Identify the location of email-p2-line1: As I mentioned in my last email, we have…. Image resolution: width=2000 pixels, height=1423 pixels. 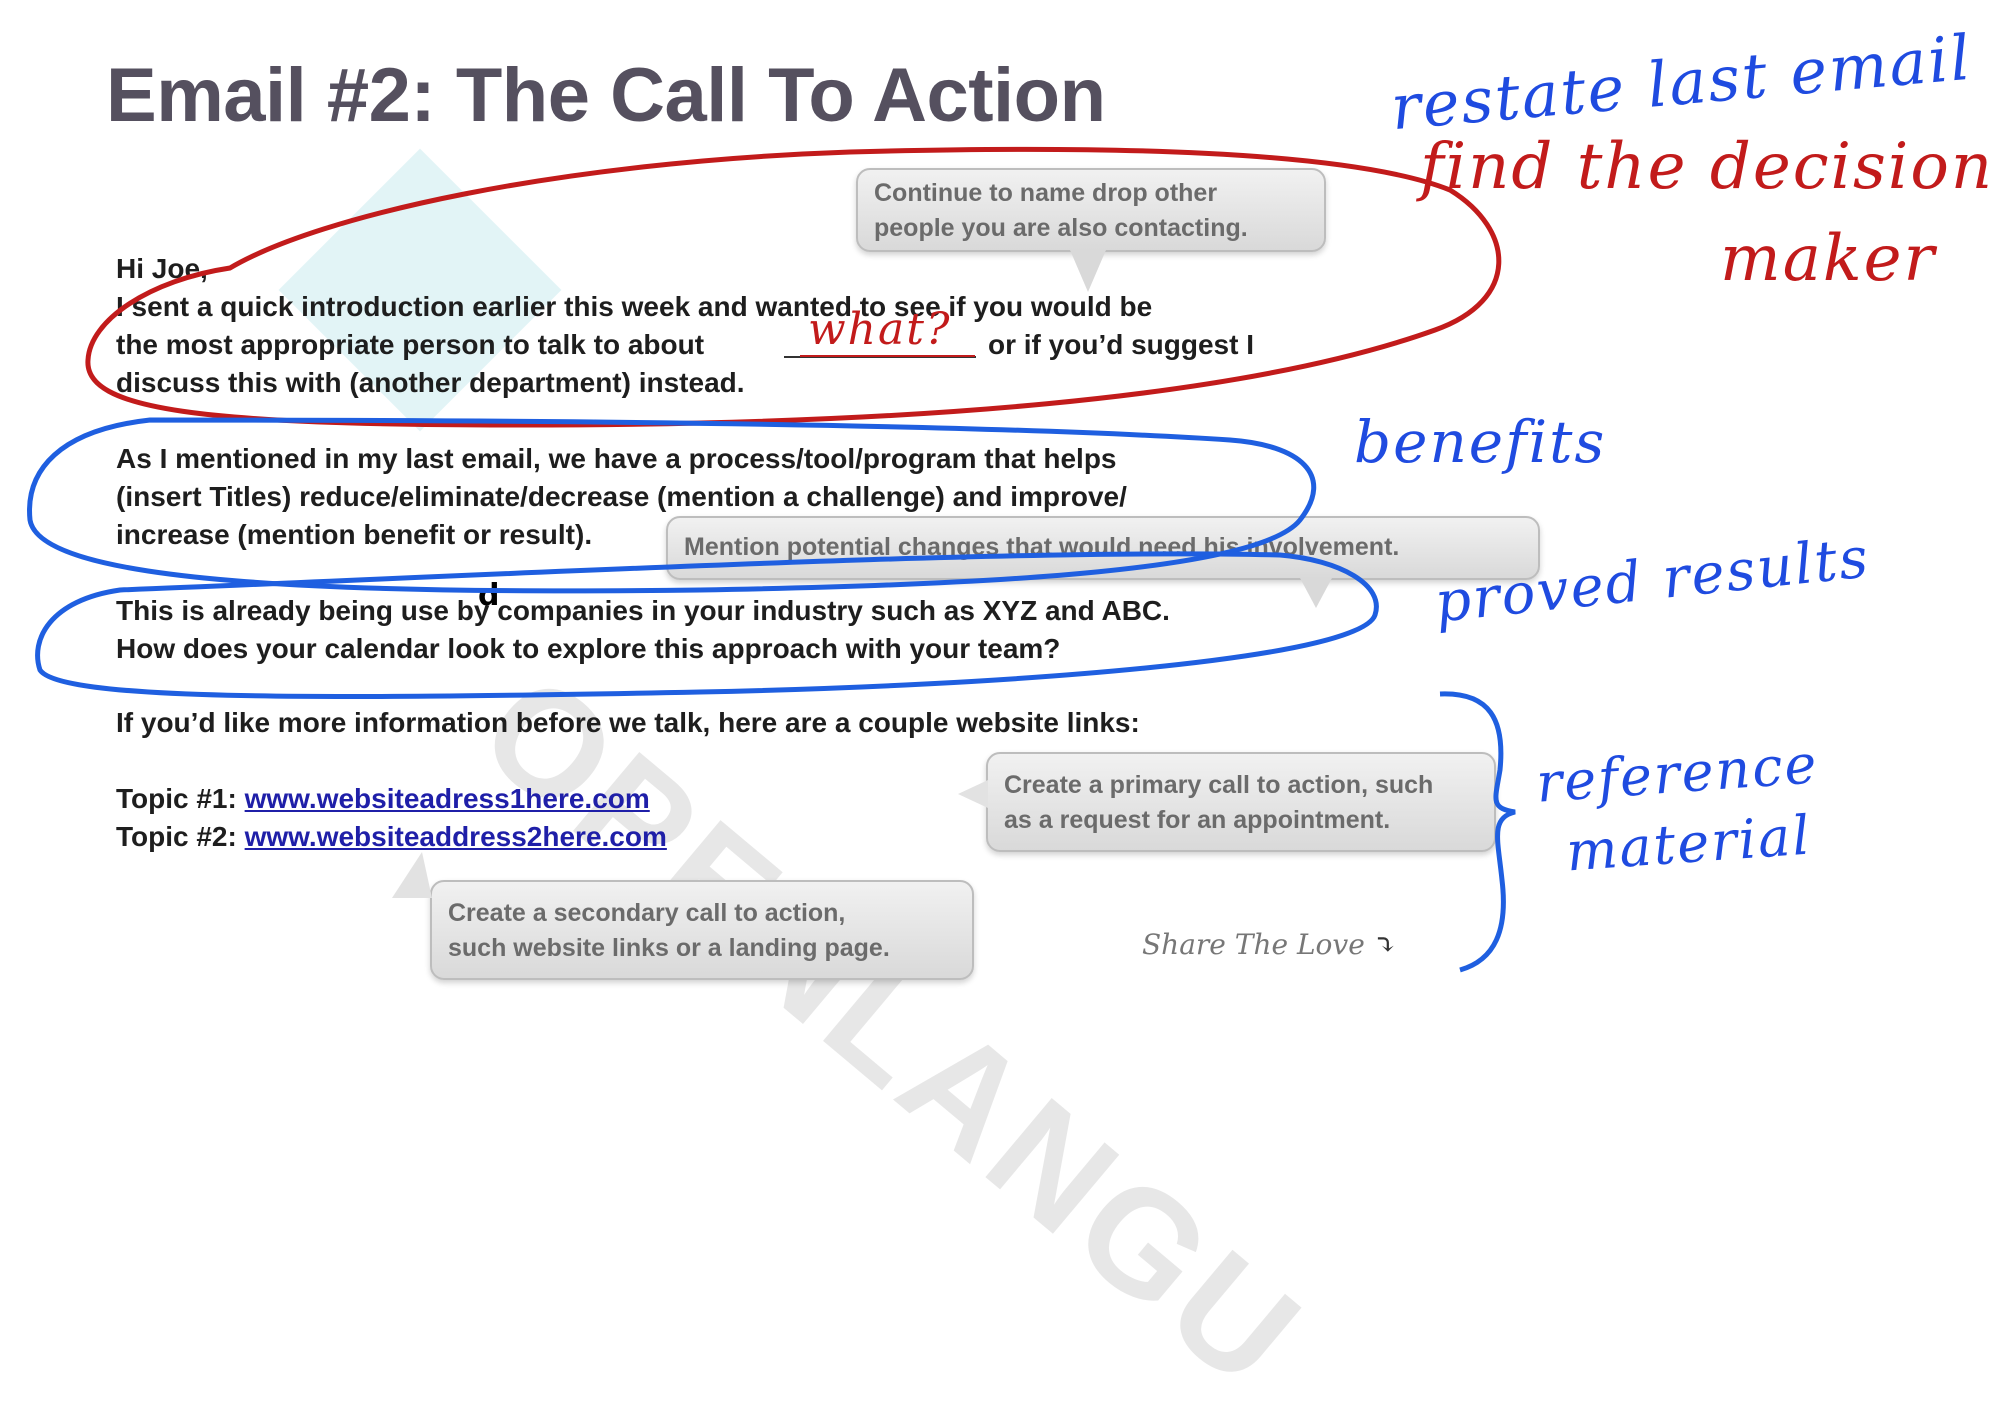
(616, 458).